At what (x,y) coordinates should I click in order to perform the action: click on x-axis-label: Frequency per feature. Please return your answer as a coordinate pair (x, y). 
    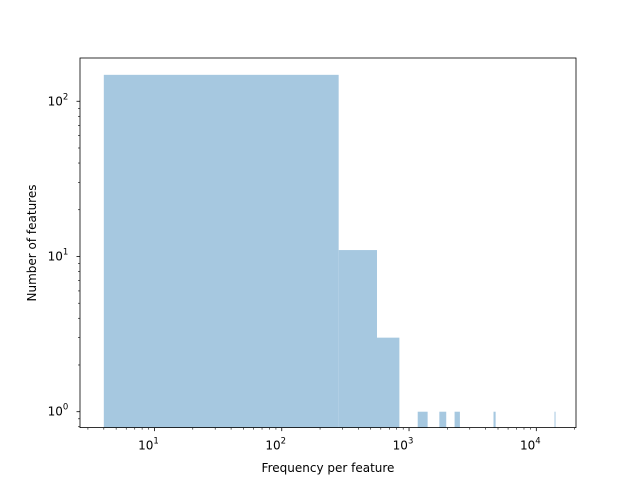
    Looking at the image, I should click on (328, 468).